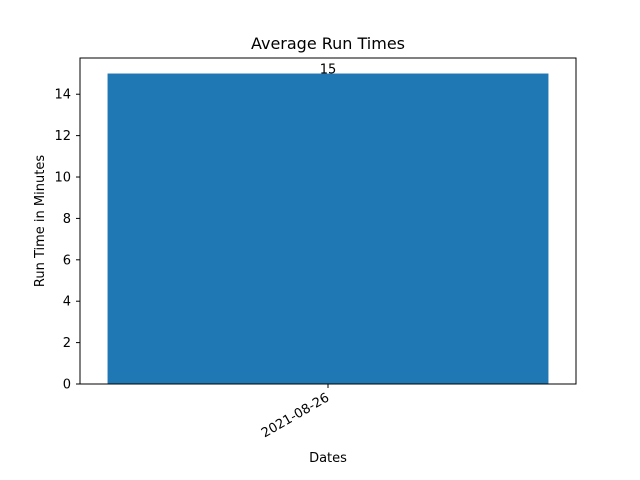 Image resolution: width=640 pixels, height=480 pixels. What do you see at coordinates (67, 240) in the screenshot?
I see `y-axis: 0 2 4 6 8 10 12 14` at bounding box center [67, 240].